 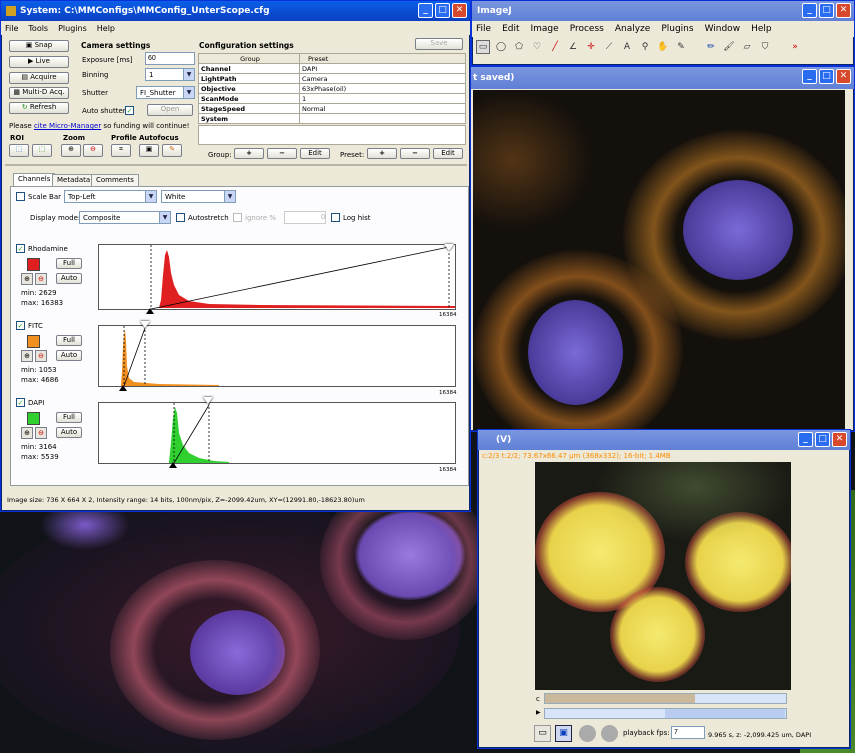 What do you see at coordinates (180, 217) in the screenshot?
I see `autostretch-checkbox: ✓` at bounding box center [180, 217].